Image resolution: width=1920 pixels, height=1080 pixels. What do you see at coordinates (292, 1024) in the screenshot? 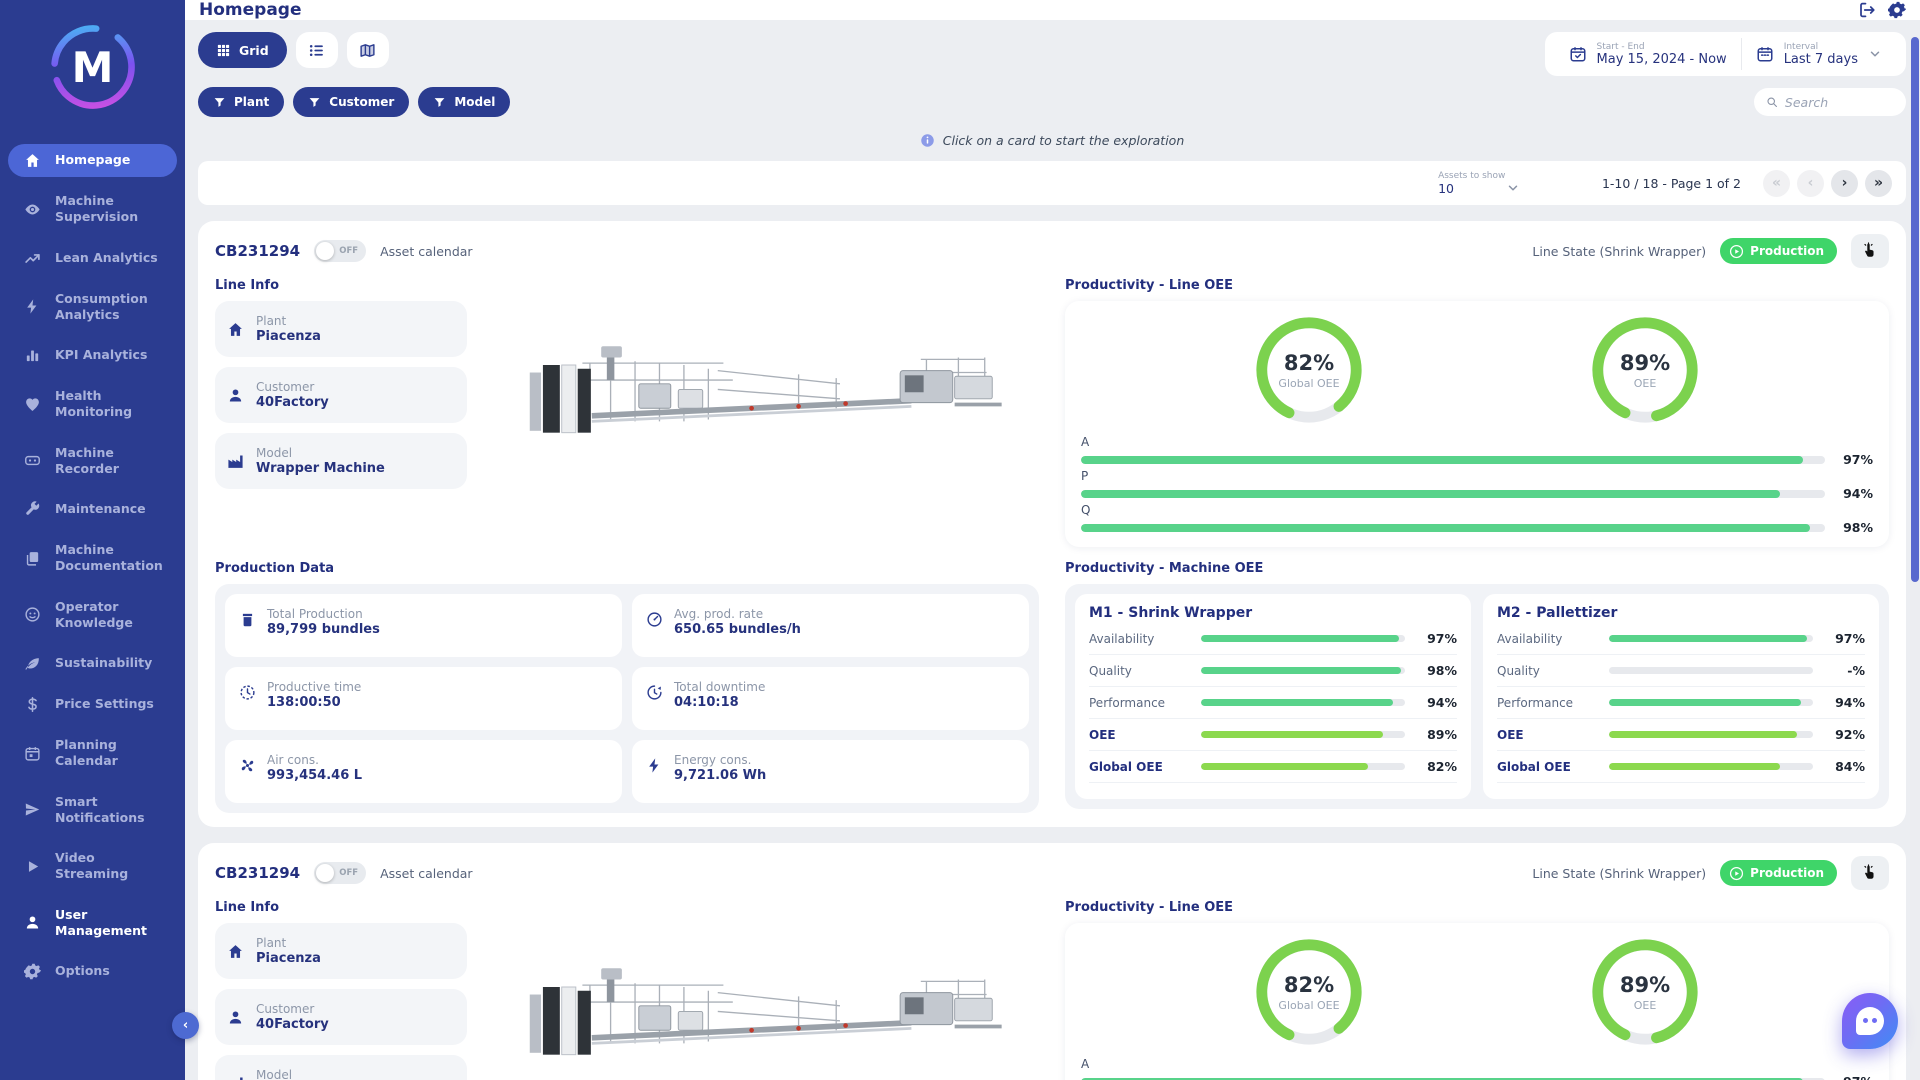
I see `line-info-value: 40Factory` at bounding box center [292, 1024].